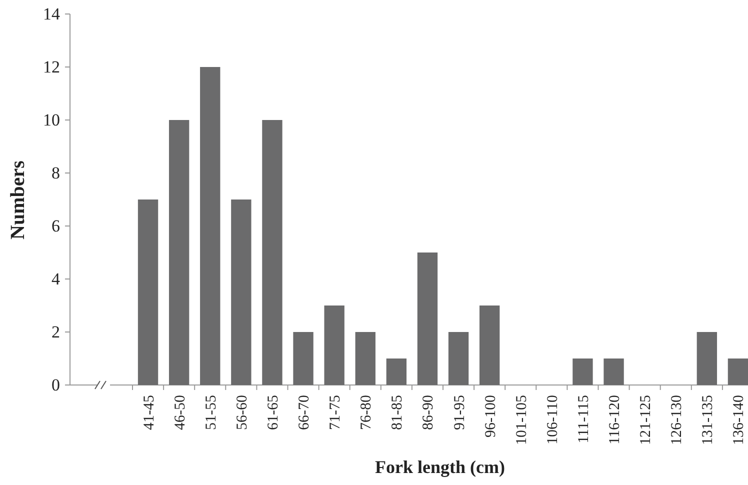 The image size is (748, 485). Describe the element at coordinates (51, 66) in the screenshot. I see `y-tick-label: 12` at that location.